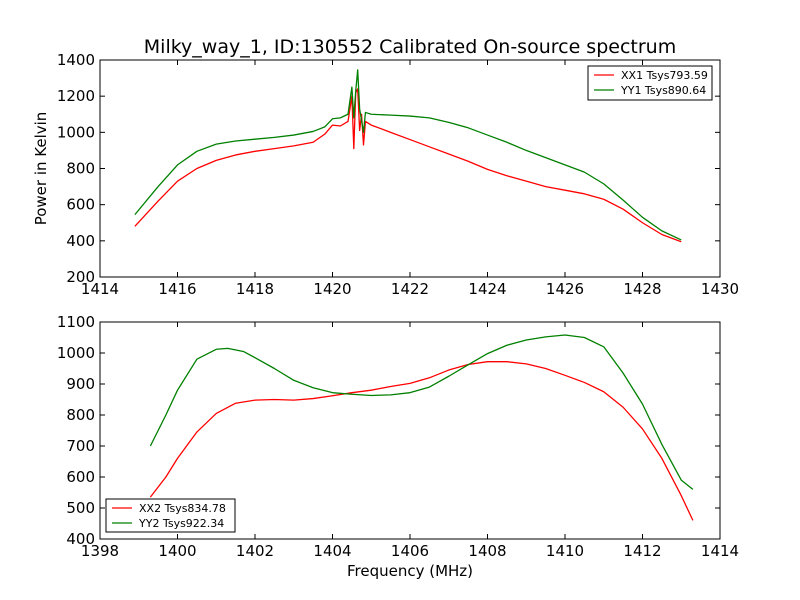 The width and height of the screenshot is (800, 600). What do you see at coordinates (642, 289) in the screenshot?
I see `x-tick-label: 1428` at bounding box center [642, 289].